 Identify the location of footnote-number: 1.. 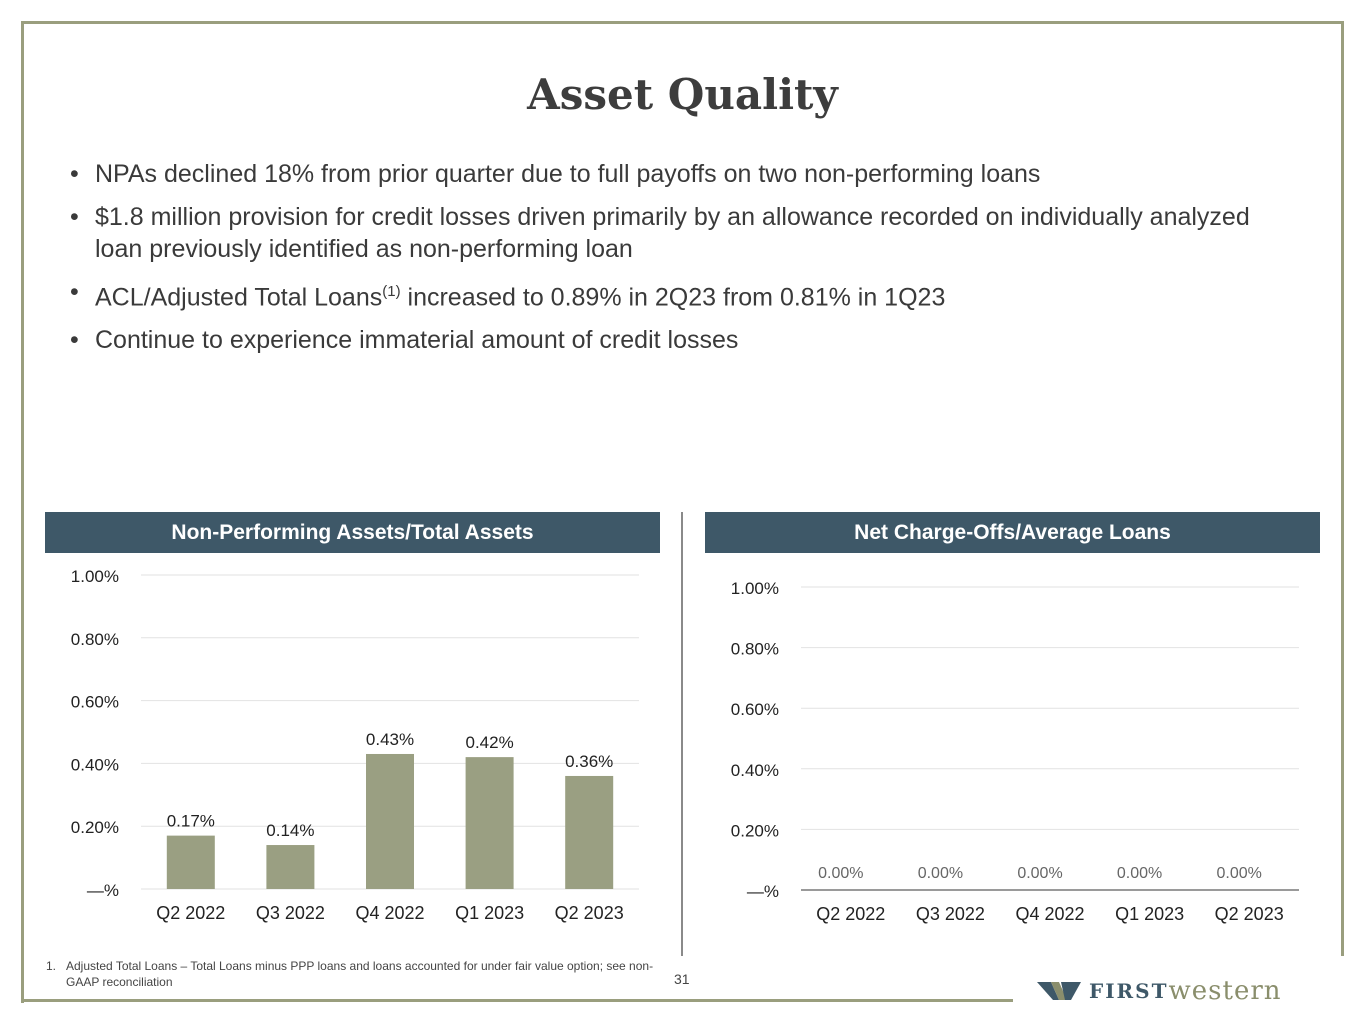
(51, 966).